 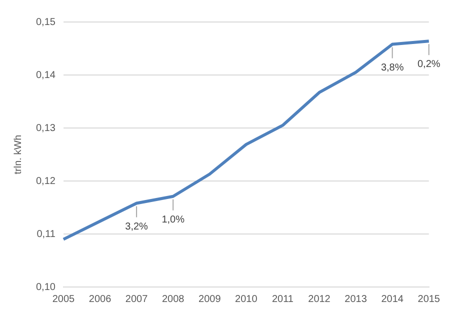 What do you see at coordinates (173, 299) in the screenshot?
I see `x-tick-label: 2008` at bounding box center [173, 299].